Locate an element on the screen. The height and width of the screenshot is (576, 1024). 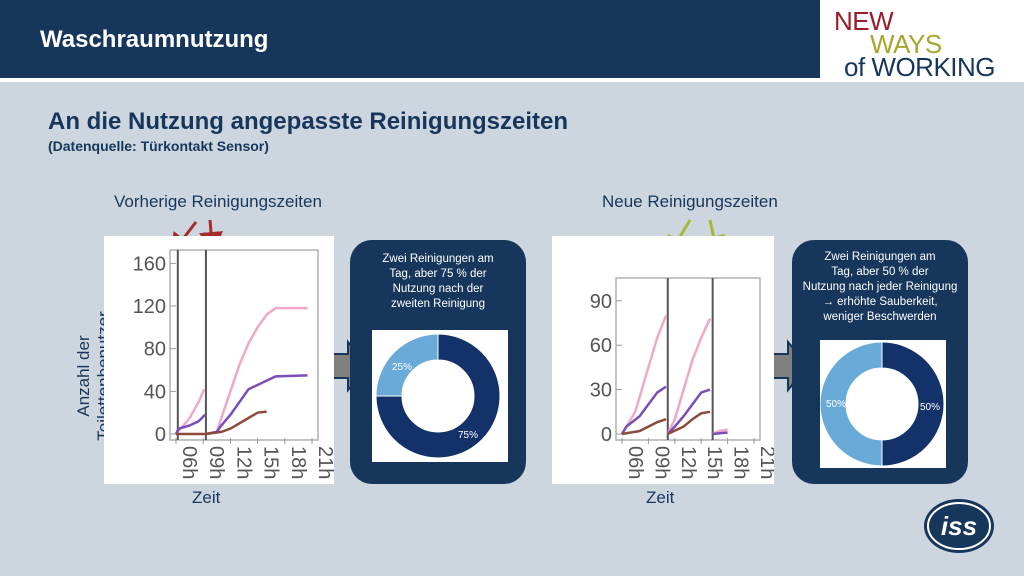
logo-line-new: NEW is located at coordinates (864, 21).